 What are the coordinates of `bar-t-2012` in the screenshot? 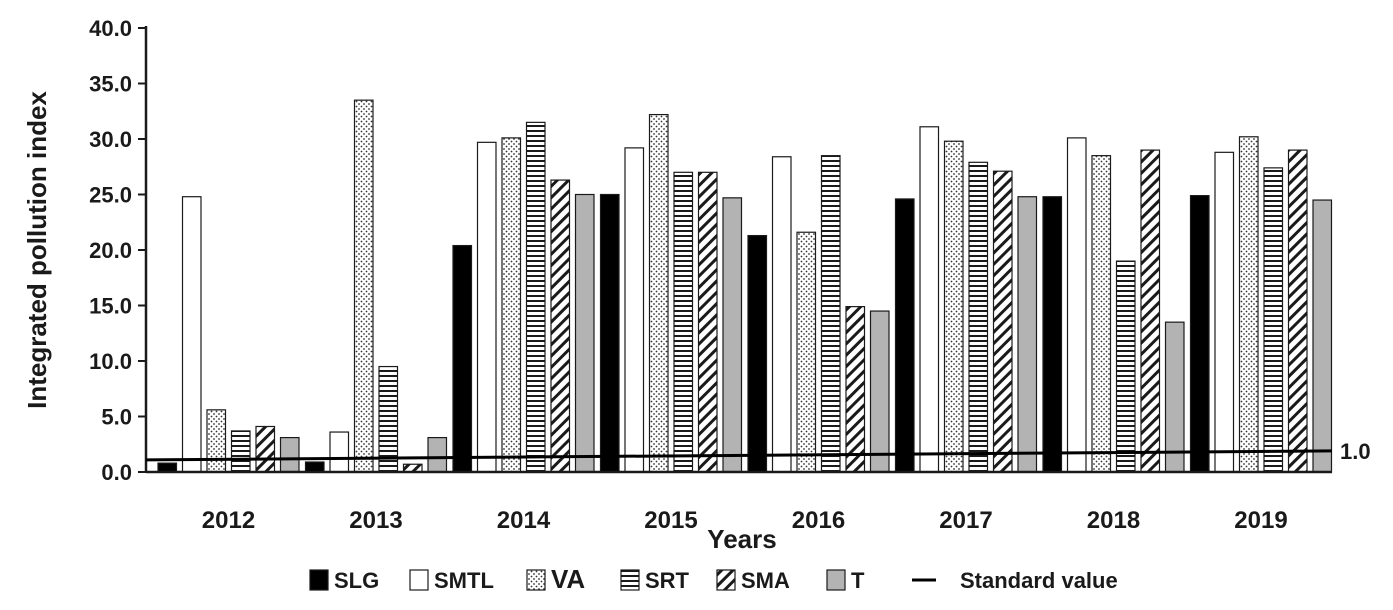 It's located at (289, 454).